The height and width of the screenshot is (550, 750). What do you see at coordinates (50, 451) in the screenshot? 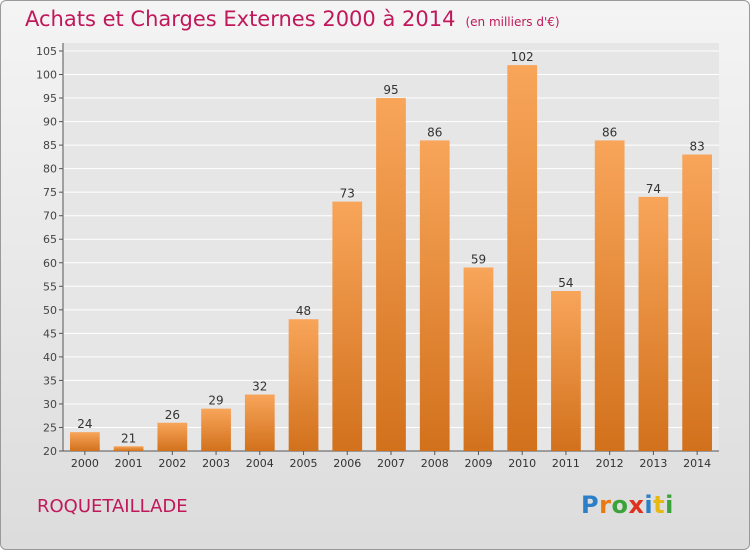
I see `y-tick-label: 20` at bounding box center [50, 451].